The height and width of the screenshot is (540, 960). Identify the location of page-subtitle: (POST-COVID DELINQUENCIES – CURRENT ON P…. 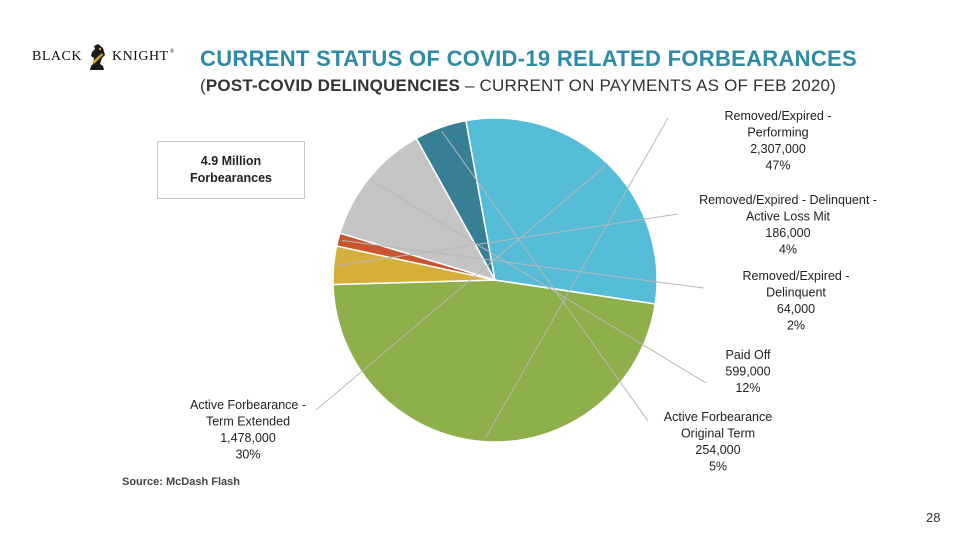
(518, 86).